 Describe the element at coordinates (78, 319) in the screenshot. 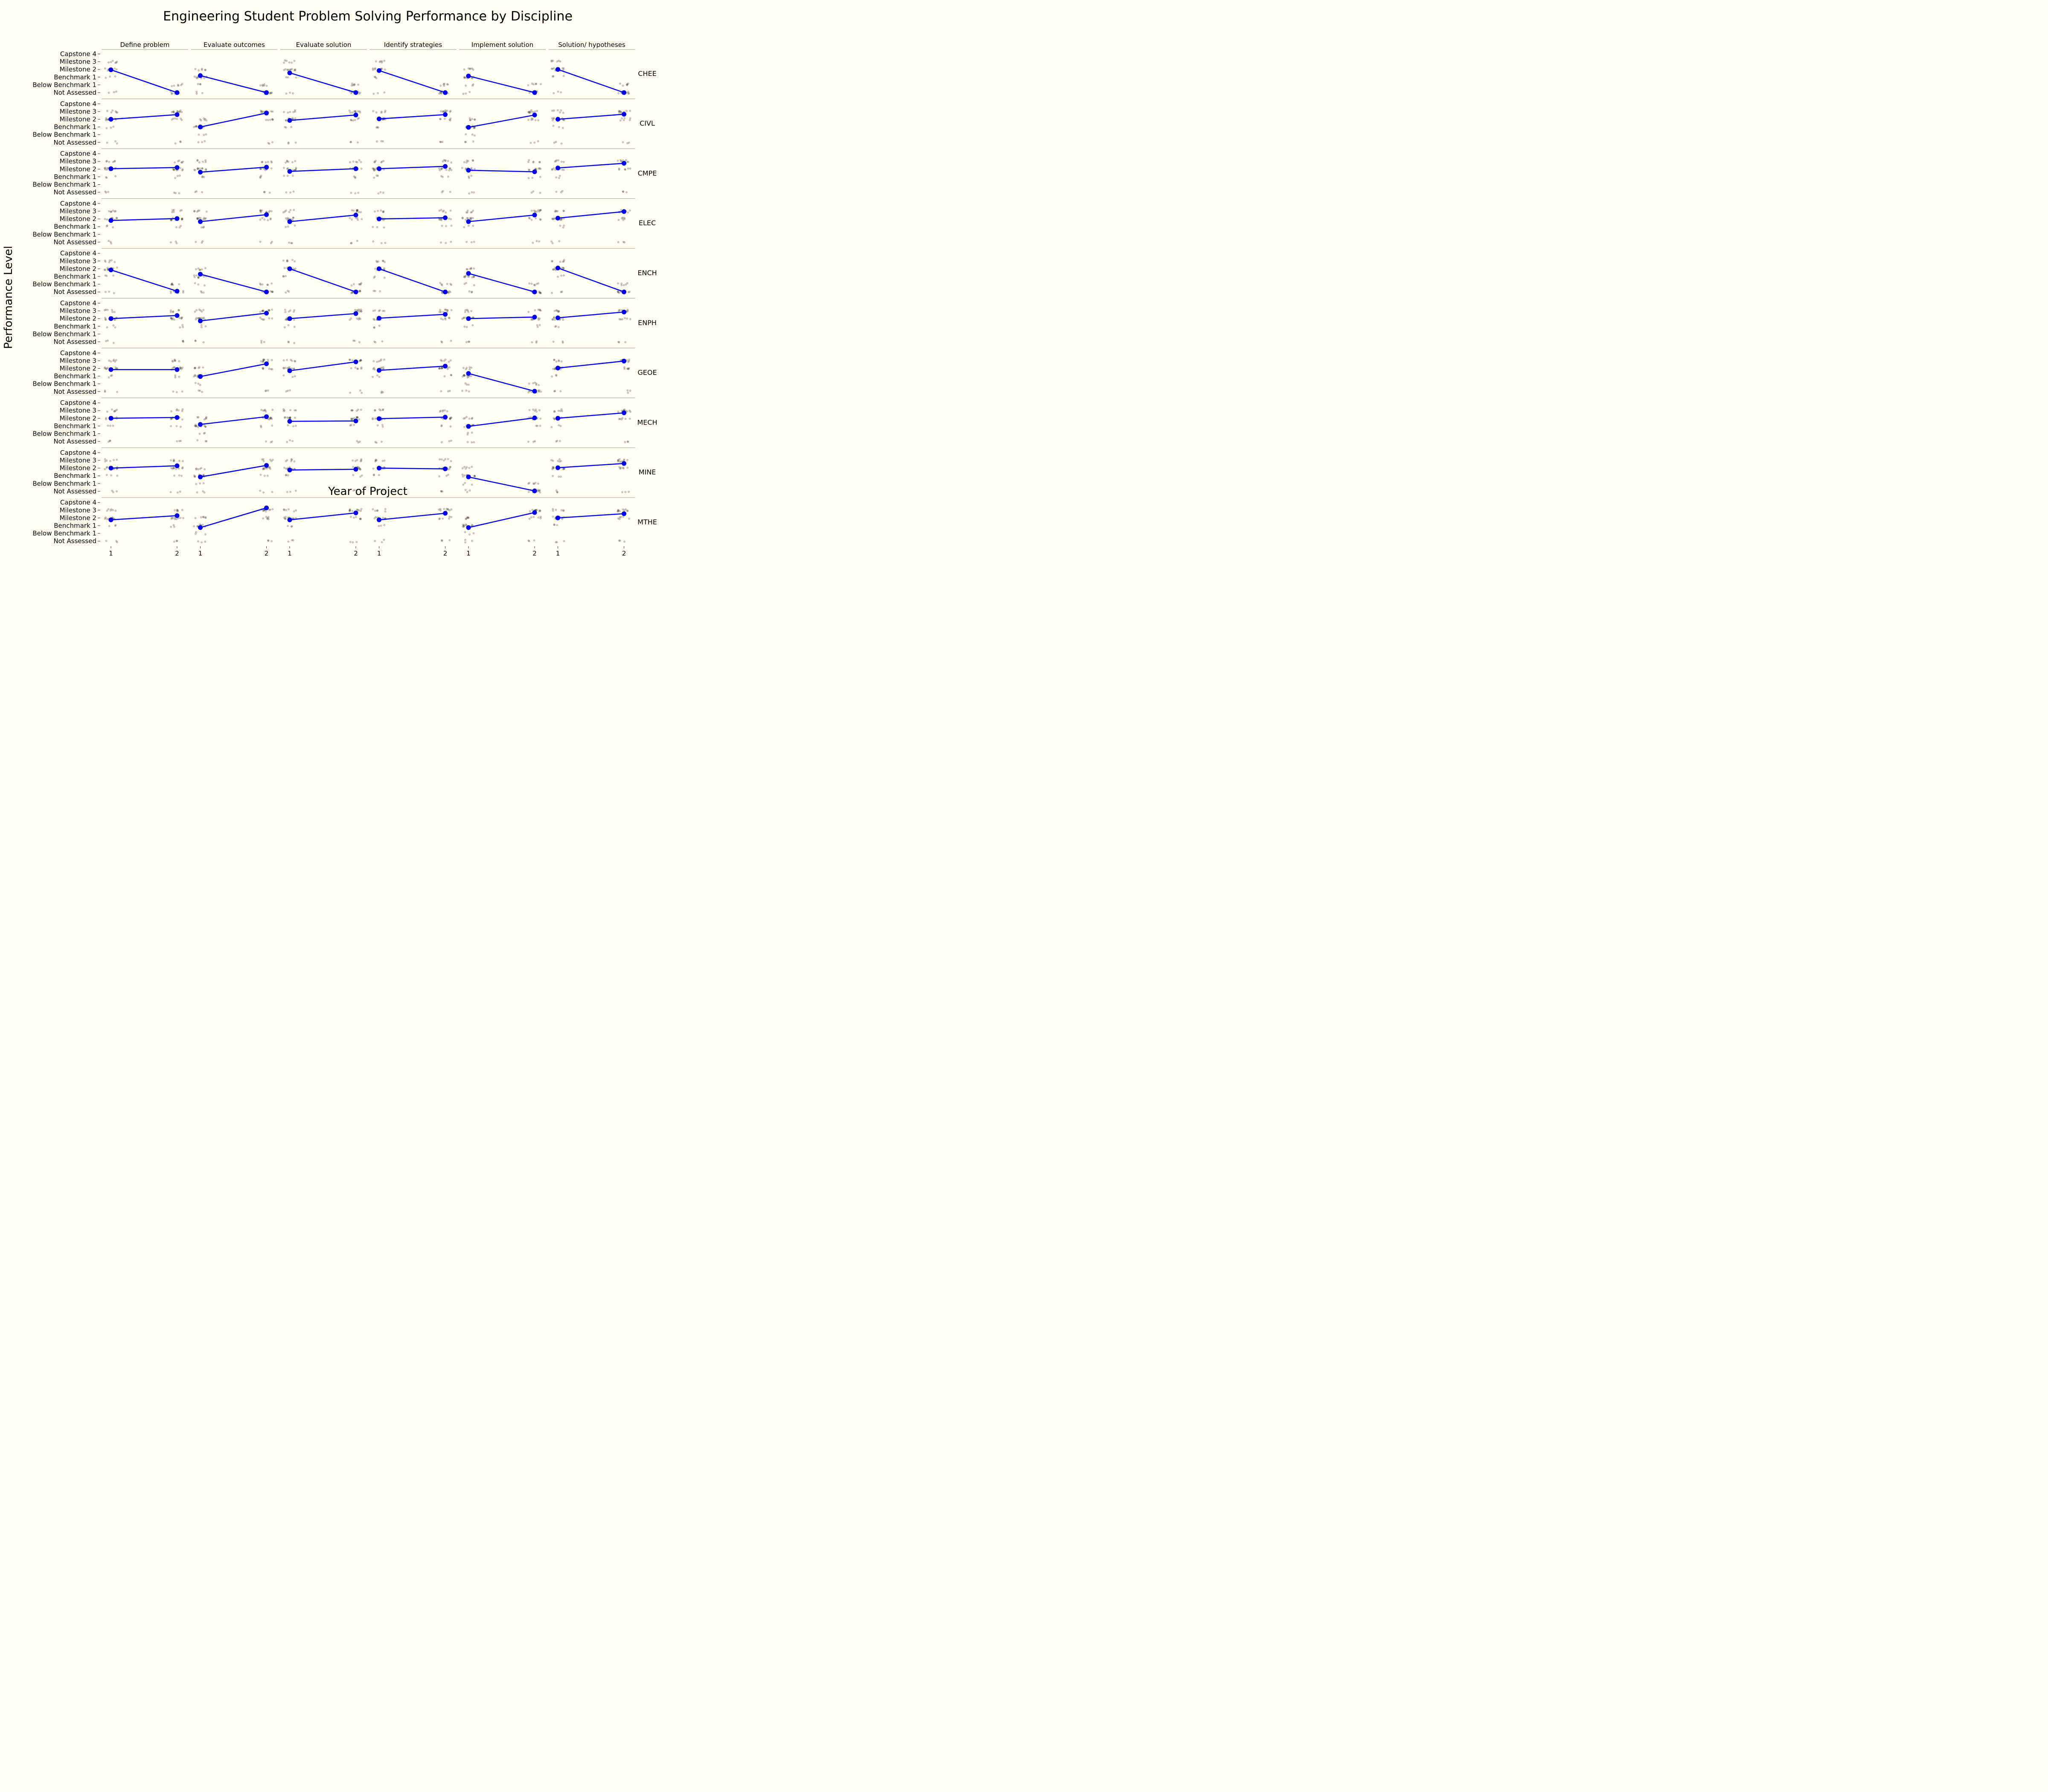

I see `y-tick-label: Milestone 2` at that location.